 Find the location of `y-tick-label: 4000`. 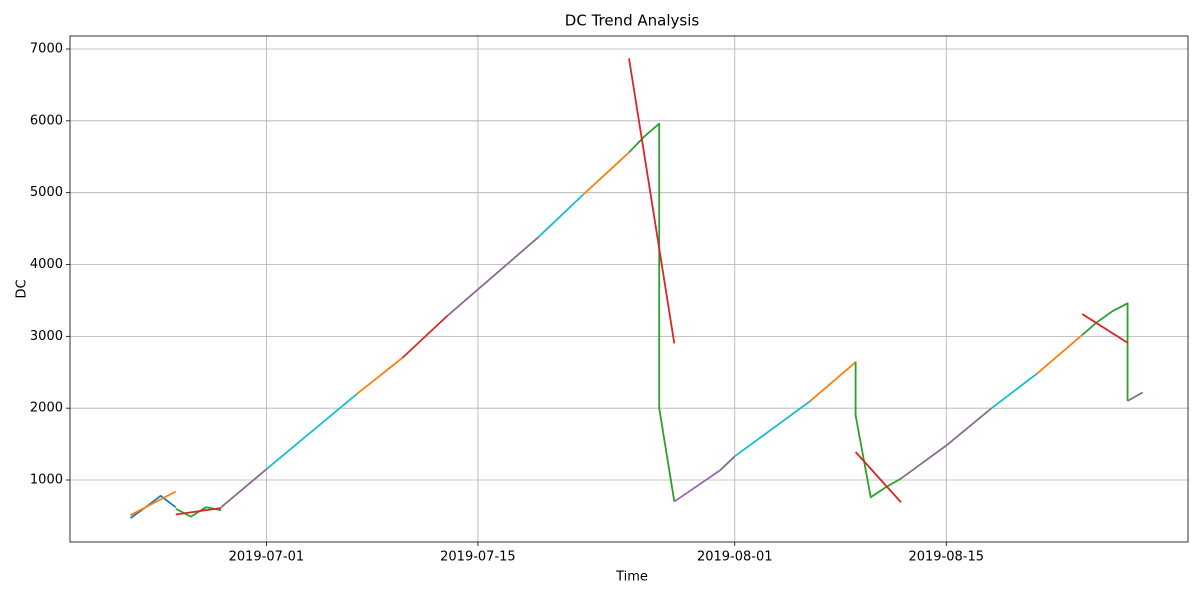

y-tick-label: 4000 is located at coordinates (46, 264).